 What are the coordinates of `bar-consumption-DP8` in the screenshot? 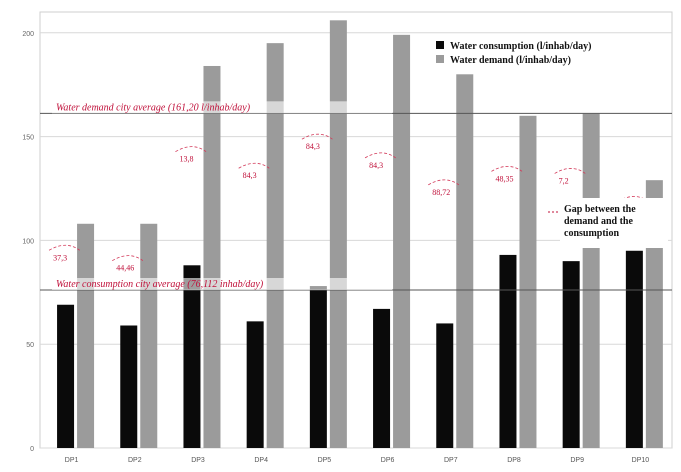 It's located at (508, 351).